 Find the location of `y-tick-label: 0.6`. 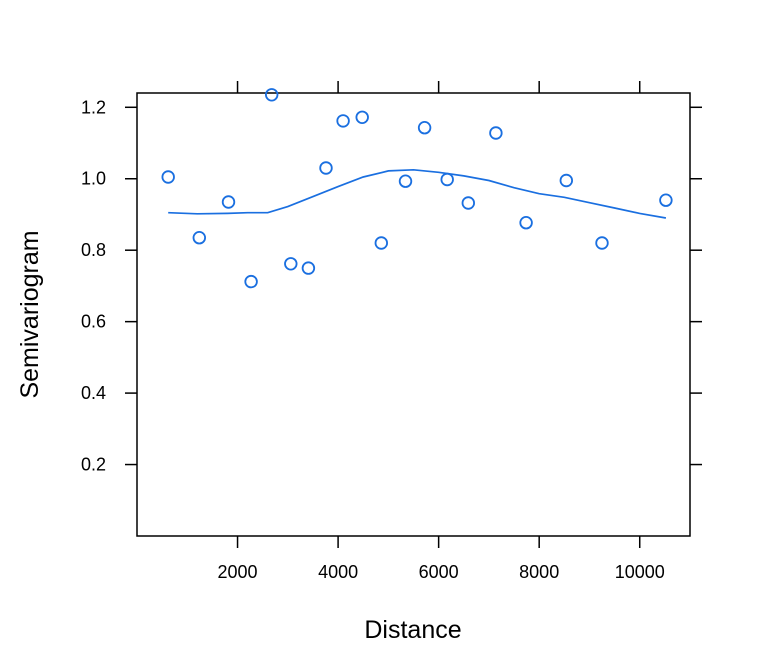

y-tick-label: 0.6 is located at coordinates (93, 322).